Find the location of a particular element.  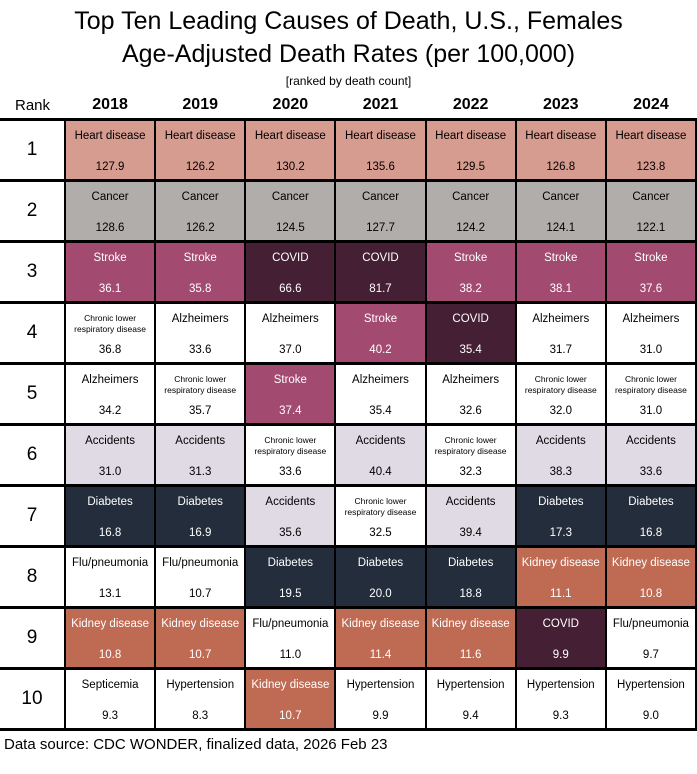

cause-value: 126.2 is located at coordinates (200, 228).